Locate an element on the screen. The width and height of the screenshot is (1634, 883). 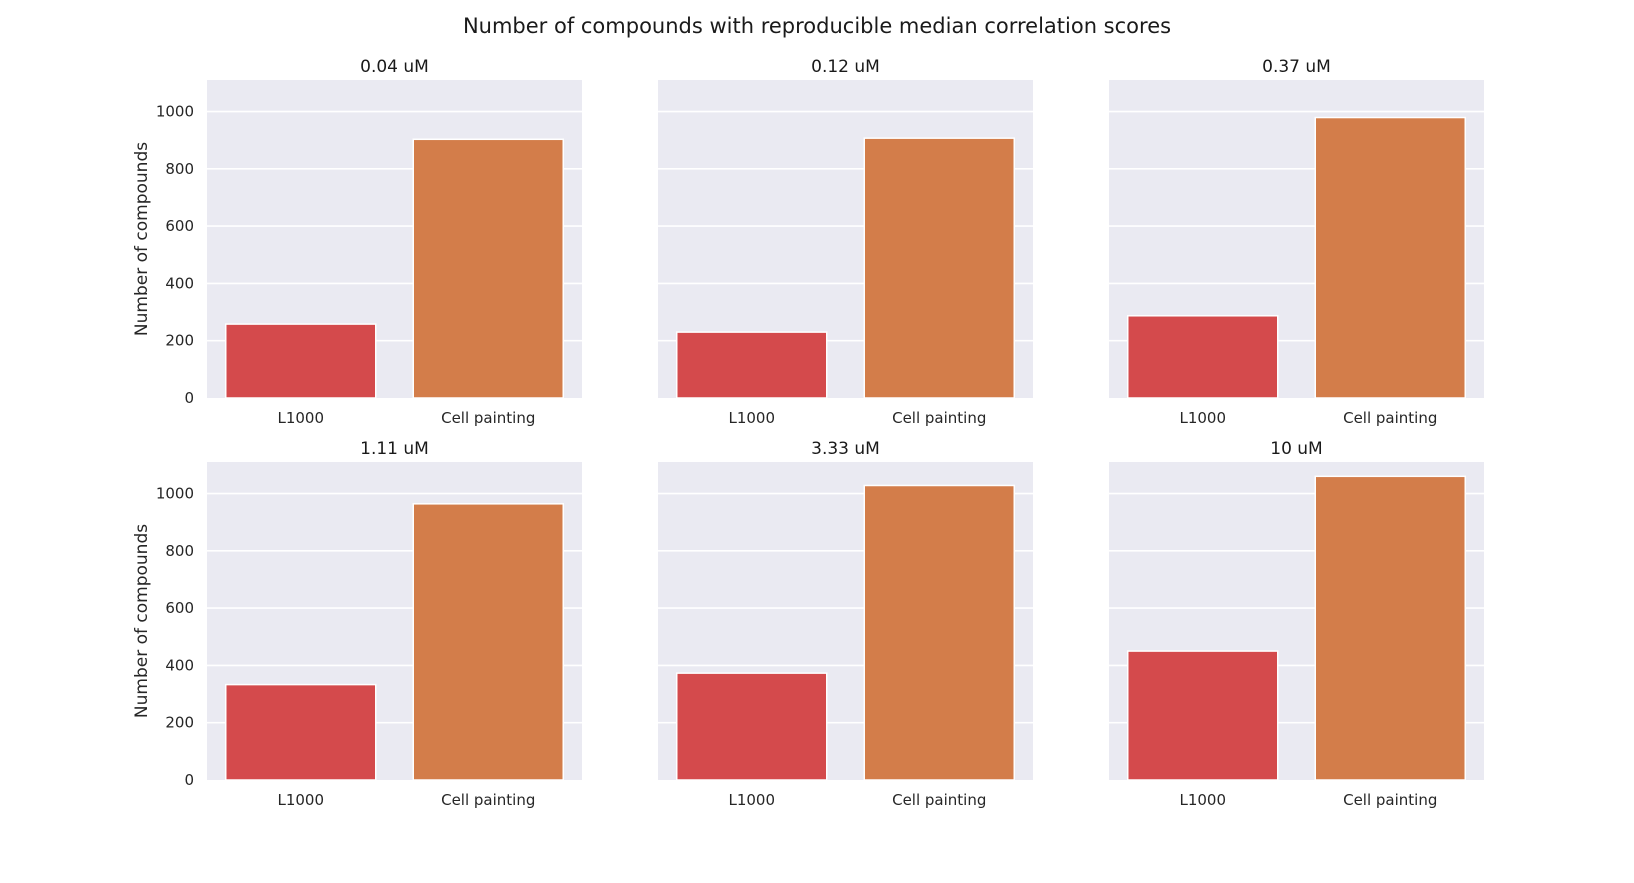
panel-0-12-um: L1000 Cell painting 0.12 uM is located at coordinates (845, 242).